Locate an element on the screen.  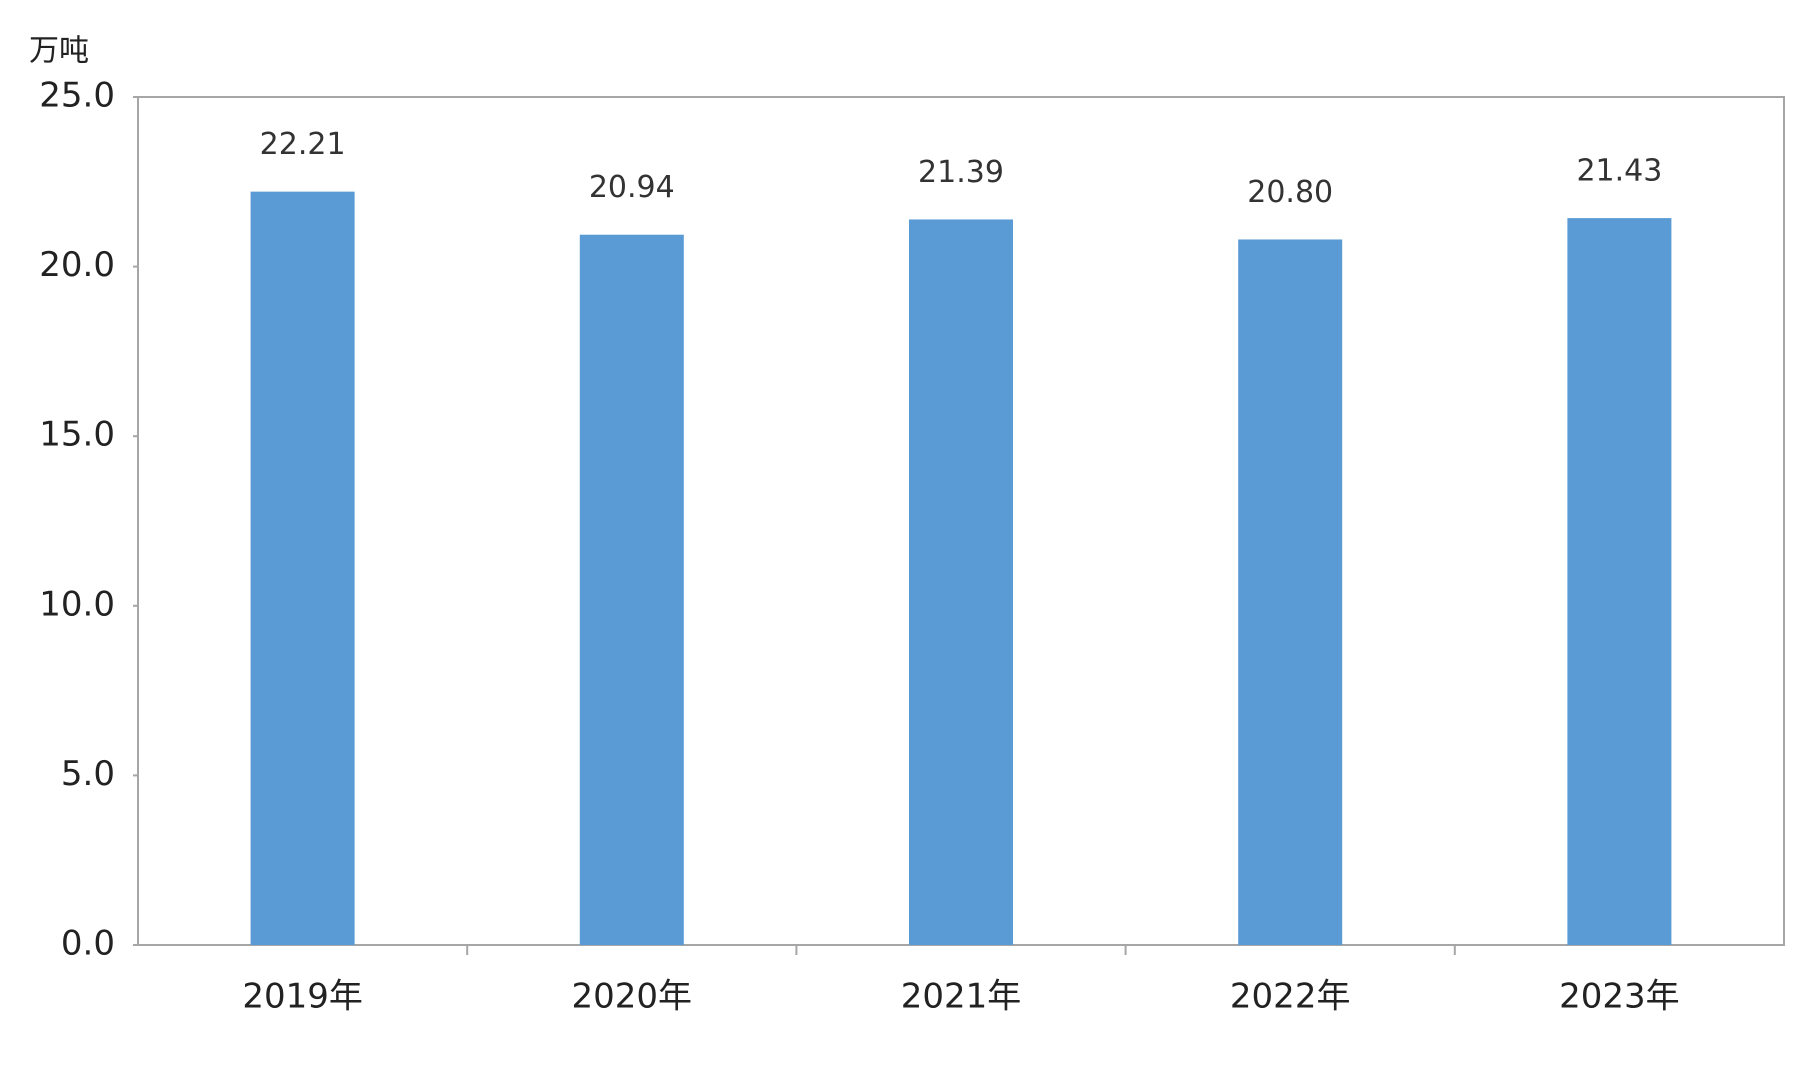
y-tick-label: 0.0 is located at coordinates (88, 944).